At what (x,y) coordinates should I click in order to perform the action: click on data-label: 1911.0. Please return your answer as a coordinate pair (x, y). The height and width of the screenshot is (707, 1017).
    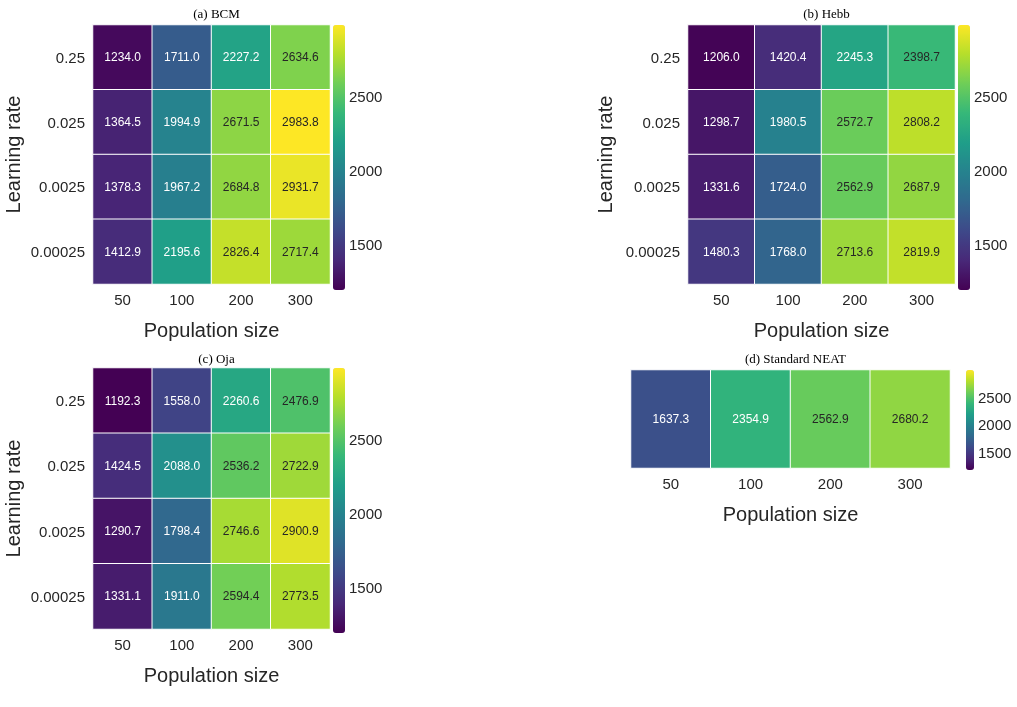
    Looking at the image, I should click on (182, 596).